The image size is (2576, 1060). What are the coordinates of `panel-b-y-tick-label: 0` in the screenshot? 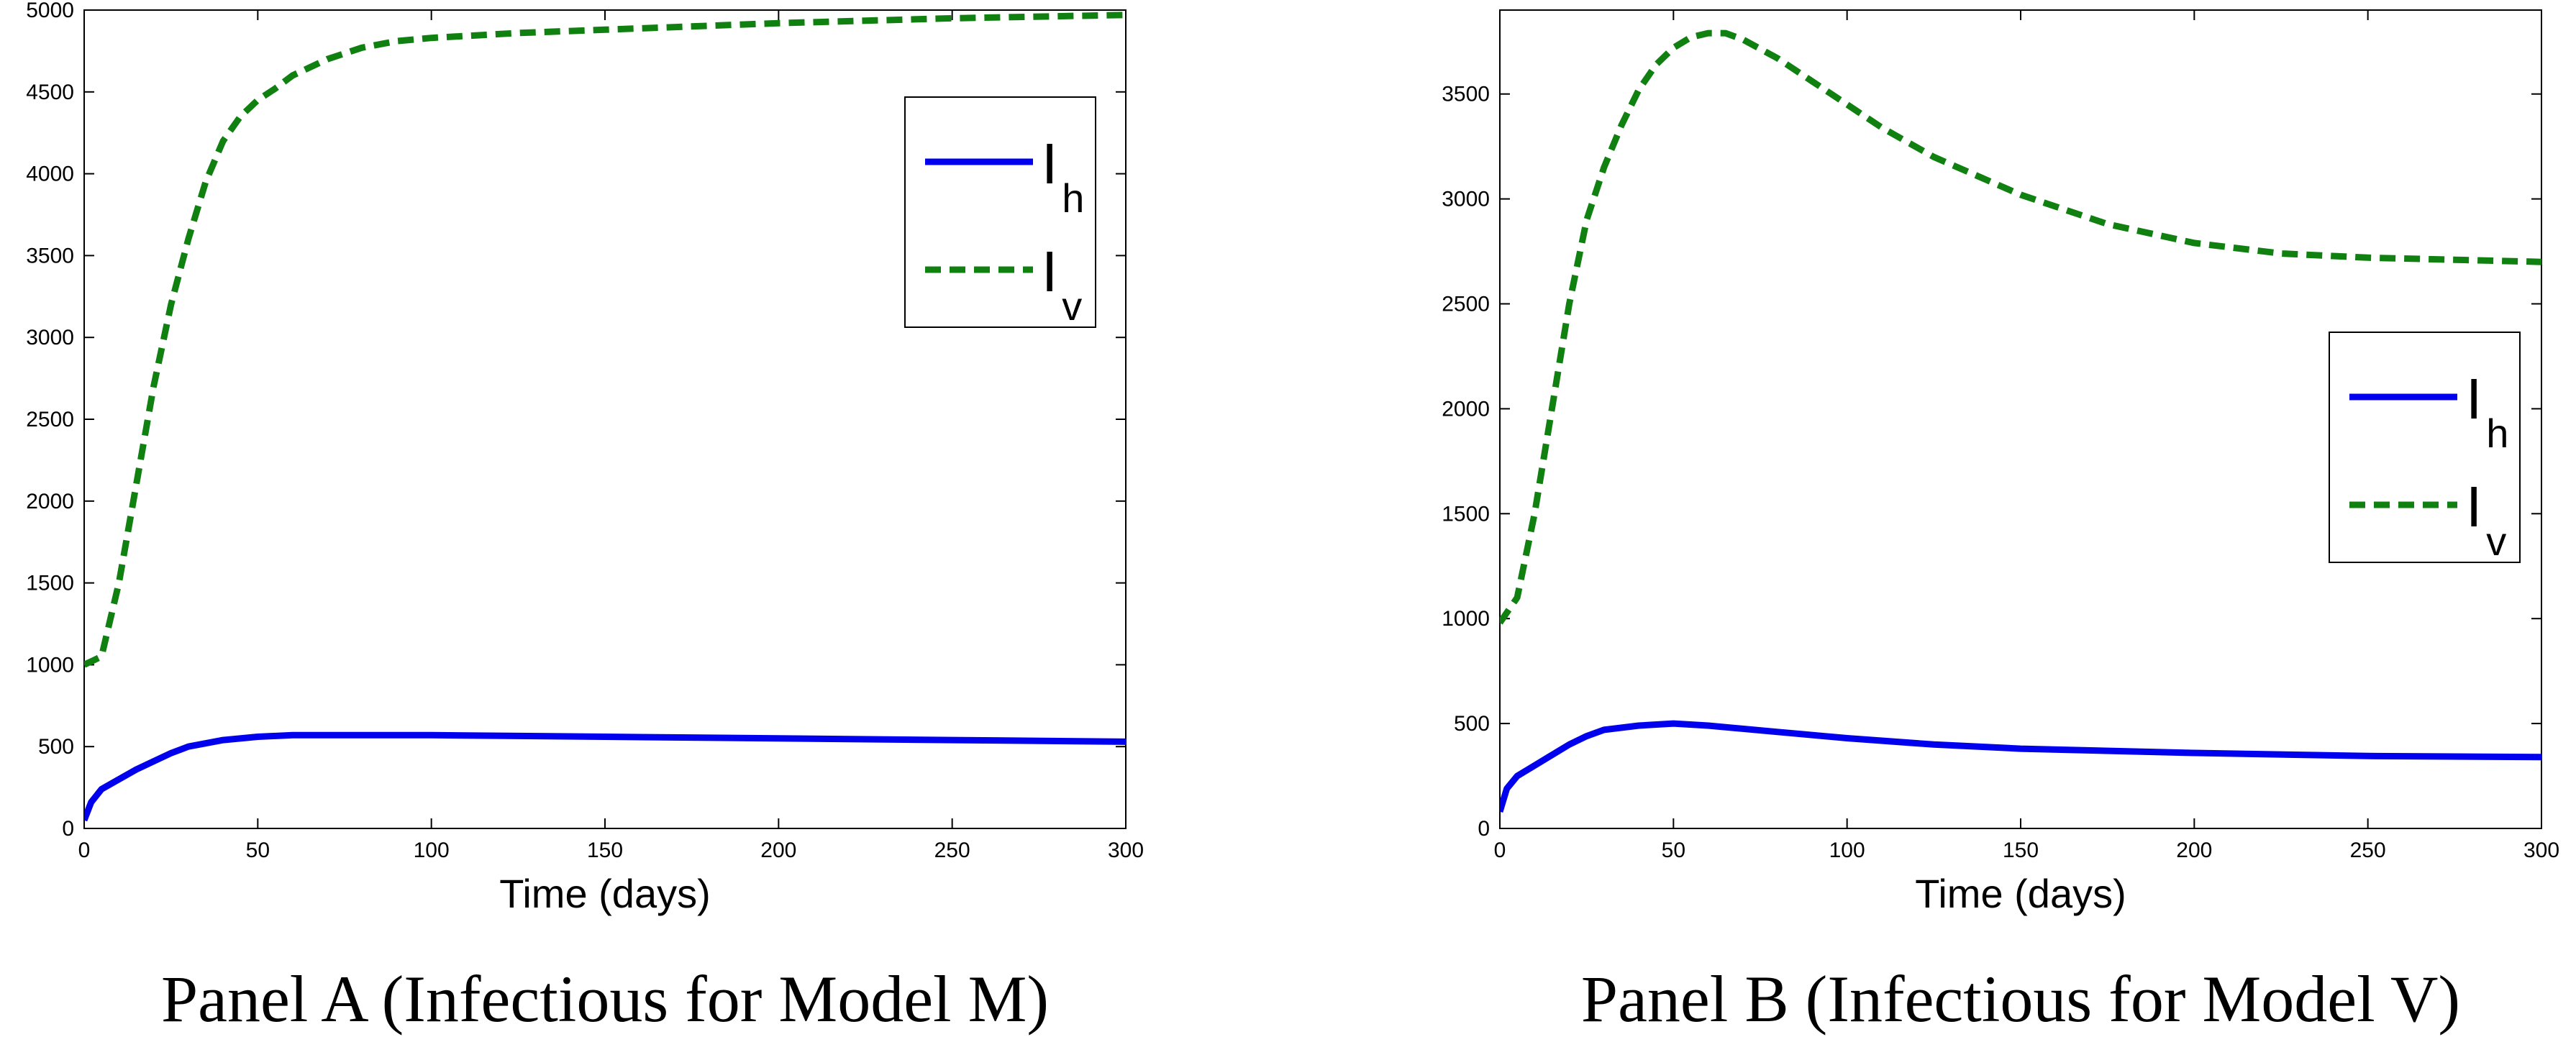 It's located at (1484, 829).